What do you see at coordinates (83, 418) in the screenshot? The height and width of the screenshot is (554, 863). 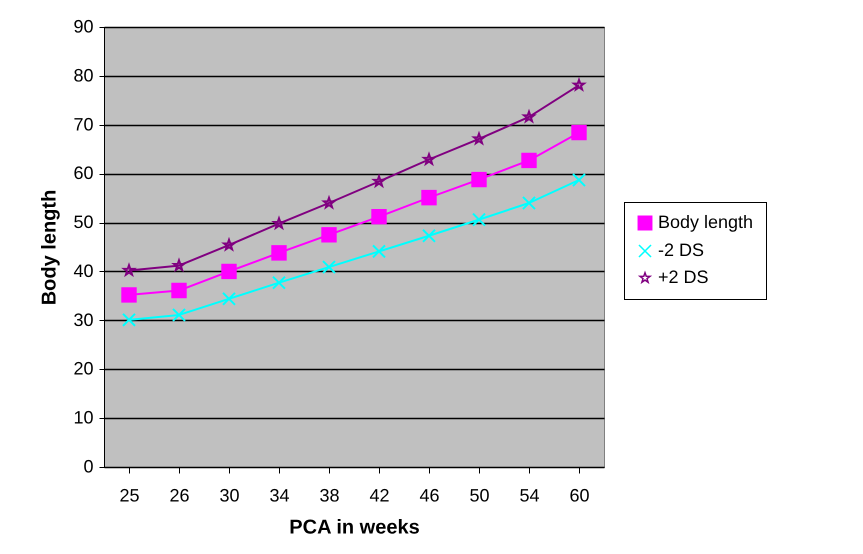 I see `y-tick-label: 10` at bounding box center [83, 418].